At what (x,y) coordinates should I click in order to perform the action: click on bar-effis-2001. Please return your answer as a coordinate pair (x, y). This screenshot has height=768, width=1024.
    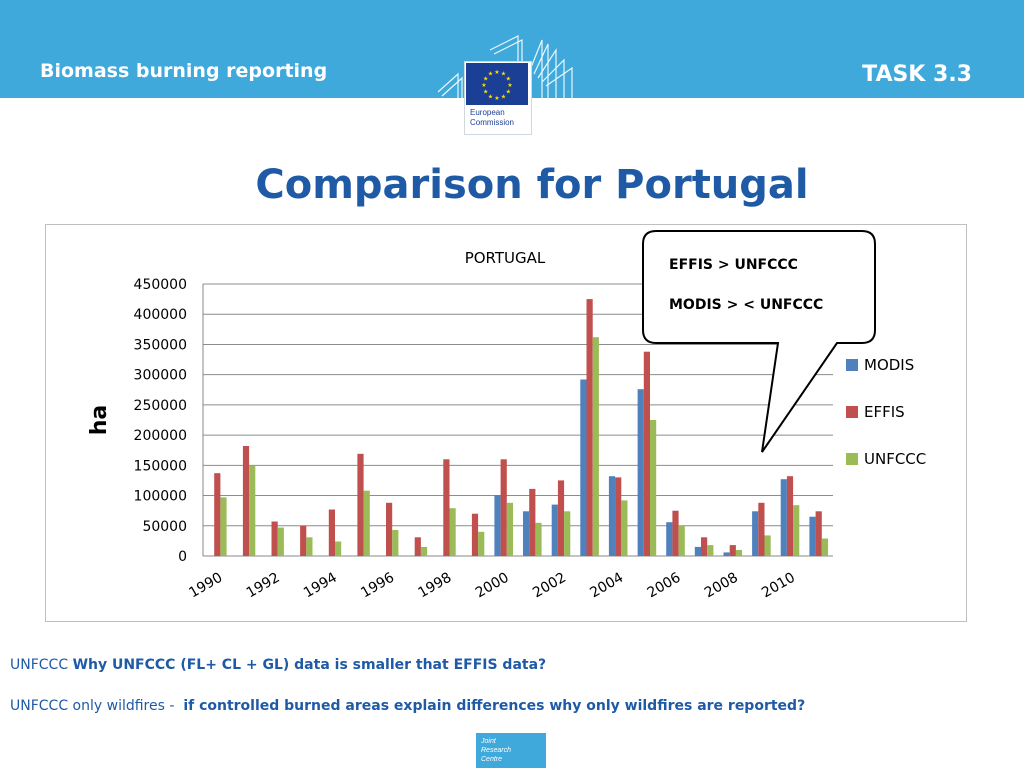
    Looking at the image, I should click on (532, 522).